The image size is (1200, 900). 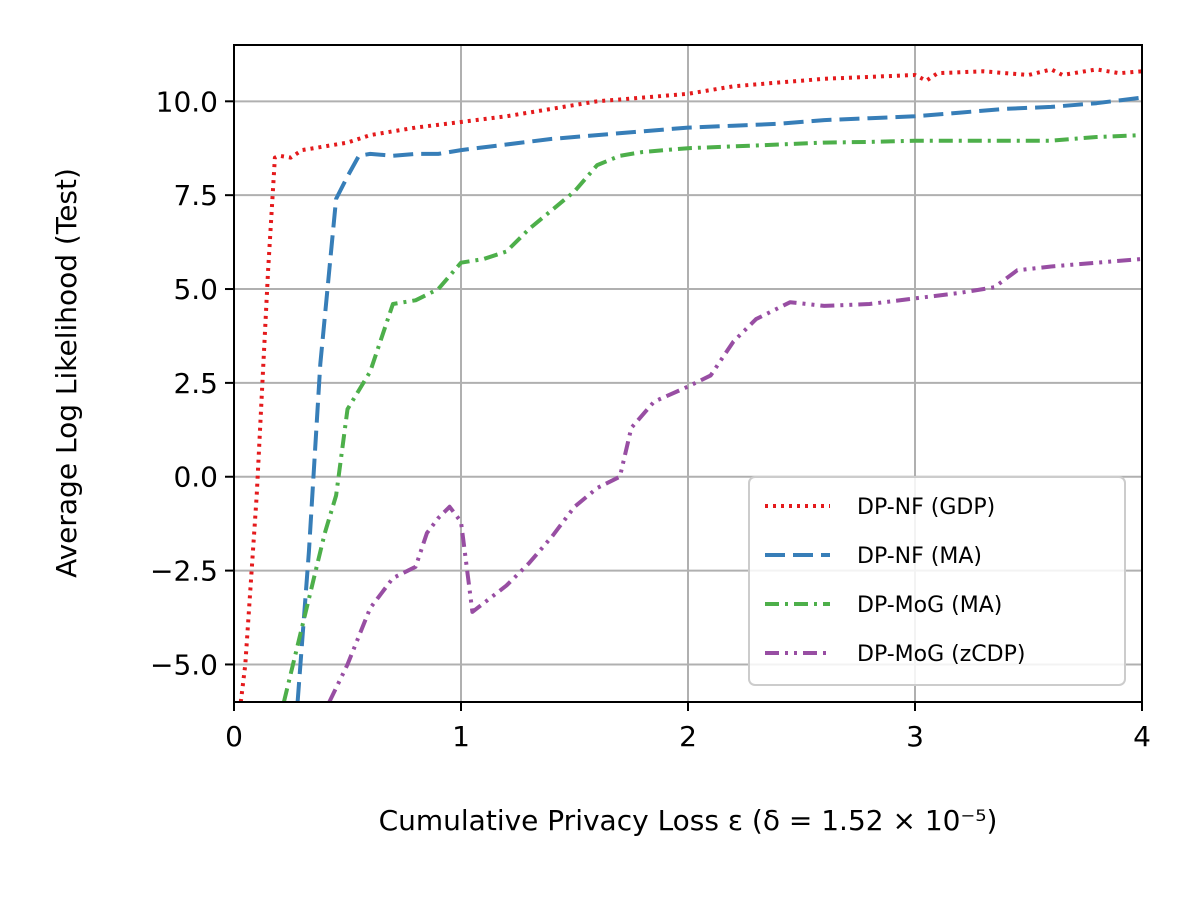 I want to click on legend-label: DP-NF (MA), so click(x=919, y=556).